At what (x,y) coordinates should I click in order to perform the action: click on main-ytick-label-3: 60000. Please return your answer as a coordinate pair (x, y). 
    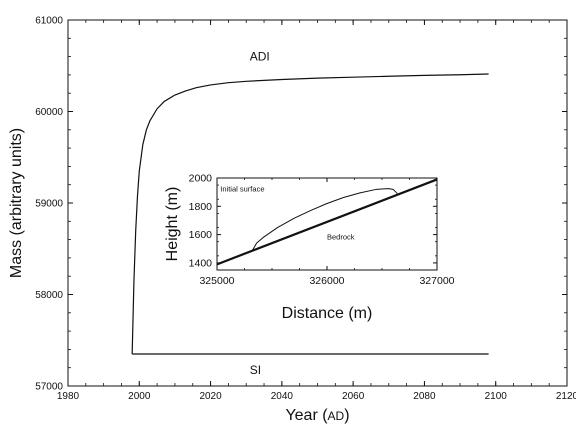
    Looking at the image, I should click on (49, 112).